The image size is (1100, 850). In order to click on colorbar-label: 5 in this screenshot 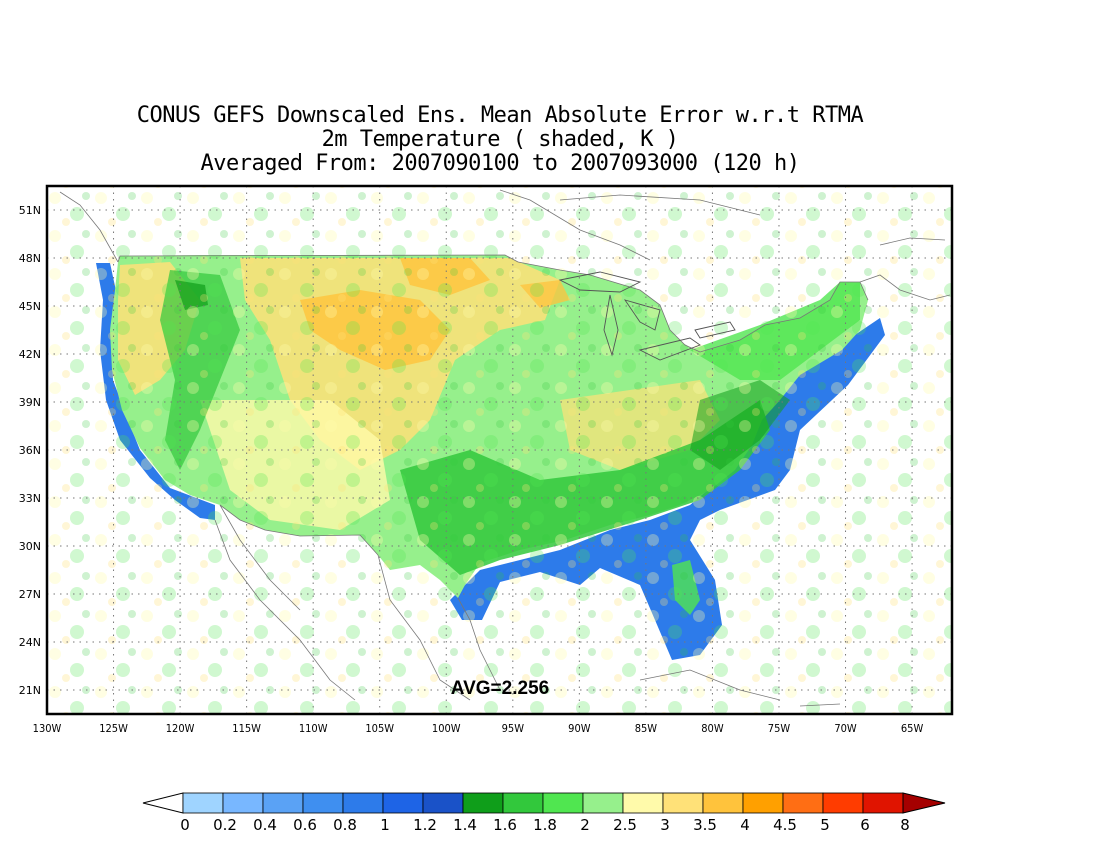, I will do `click(825, 825)`.